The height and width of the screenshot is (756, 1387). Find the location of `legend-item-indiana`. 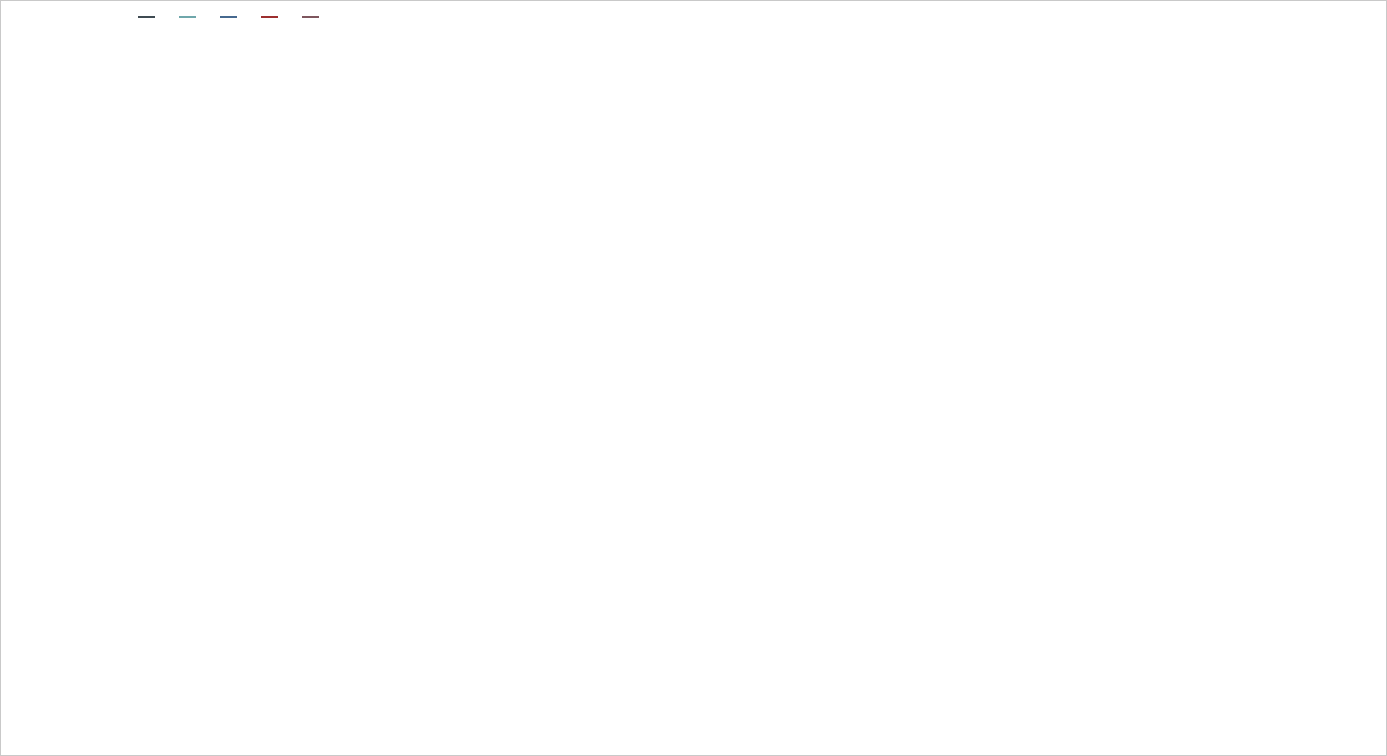

legend-item-indiana is located at coordinates (190, 17).